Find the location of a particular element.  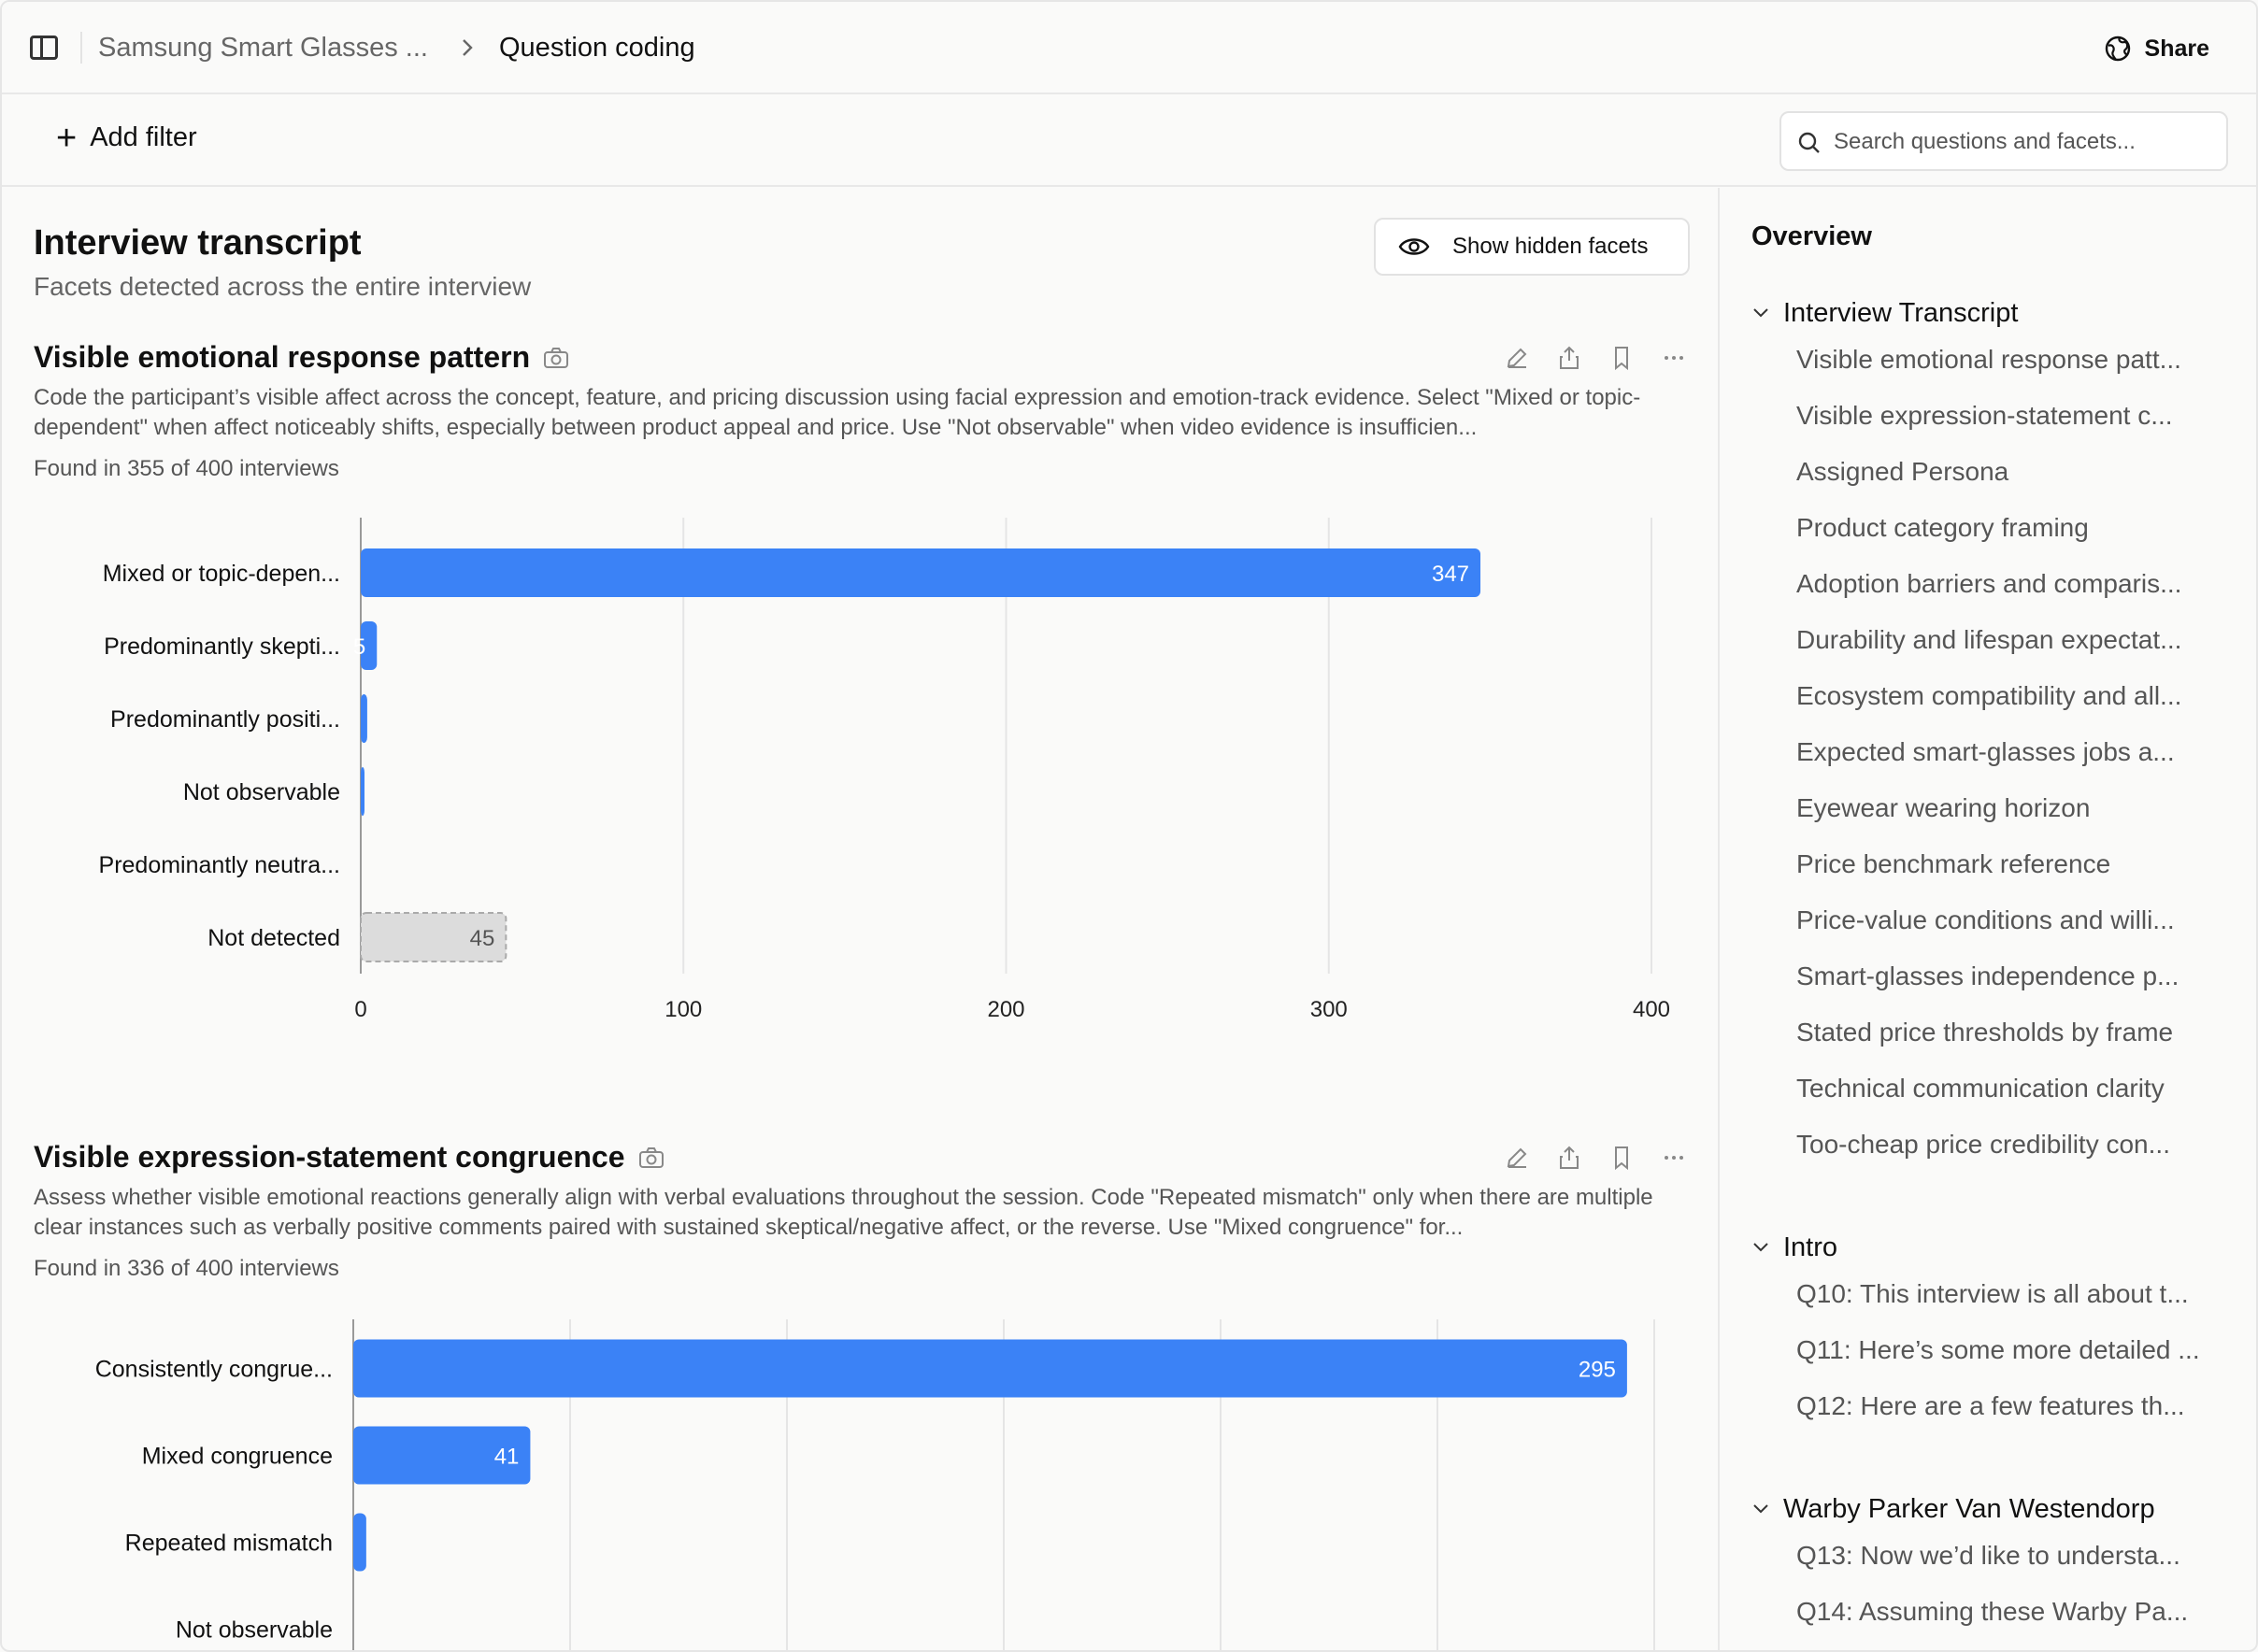

overview-group-header: Intro is located at coordinates (1976, 1248).